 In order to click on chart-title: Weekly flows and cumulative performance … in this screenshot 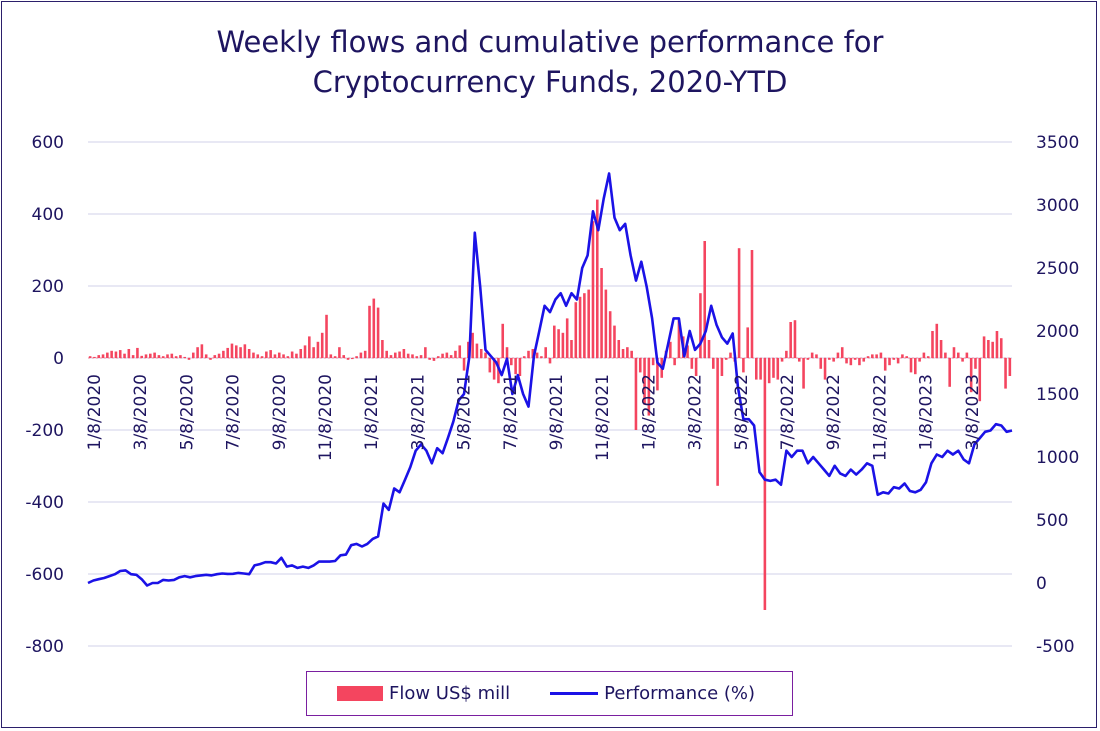, I will do `click(550, 62)`.